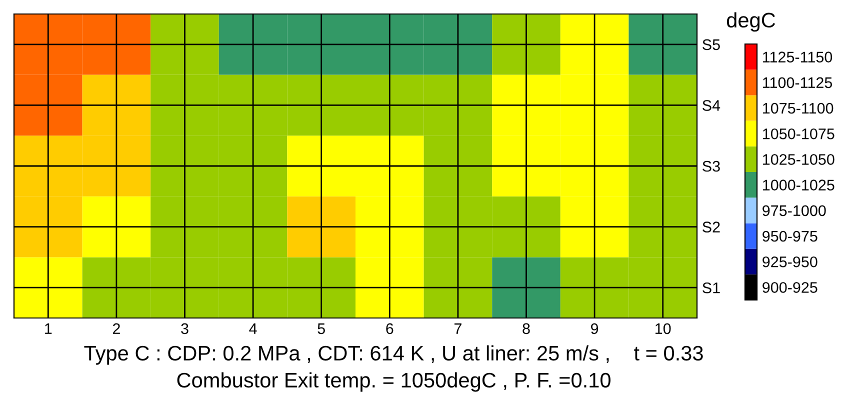 This screenshot has width=856, height=401. Describe the element at coordinates (790, 236) in the screenshot. I see `color-bar-label: 950-975` at that location.